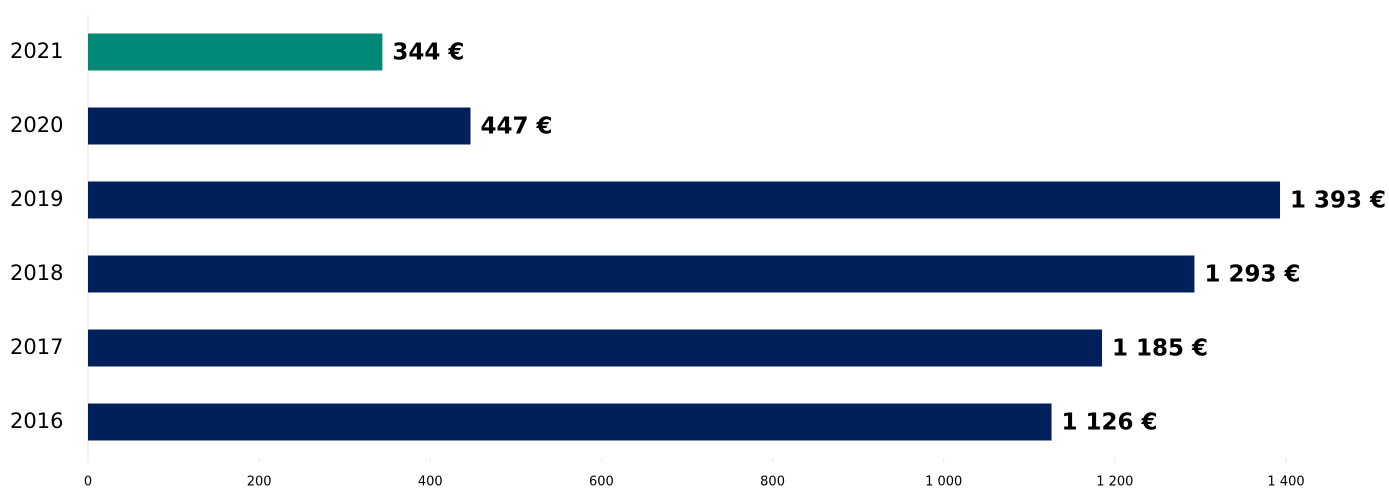  Describe the element at coordinates (601, 482) in the screenshot. I see `x-tick-label: 600` at that location.